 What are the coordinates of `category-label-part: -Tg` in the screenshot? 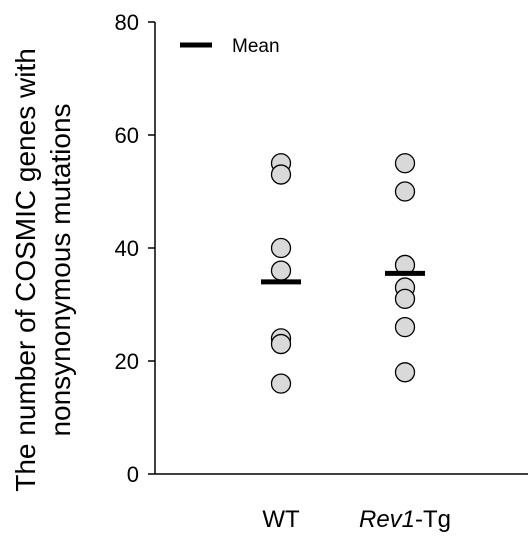 It's located at (433, 519).